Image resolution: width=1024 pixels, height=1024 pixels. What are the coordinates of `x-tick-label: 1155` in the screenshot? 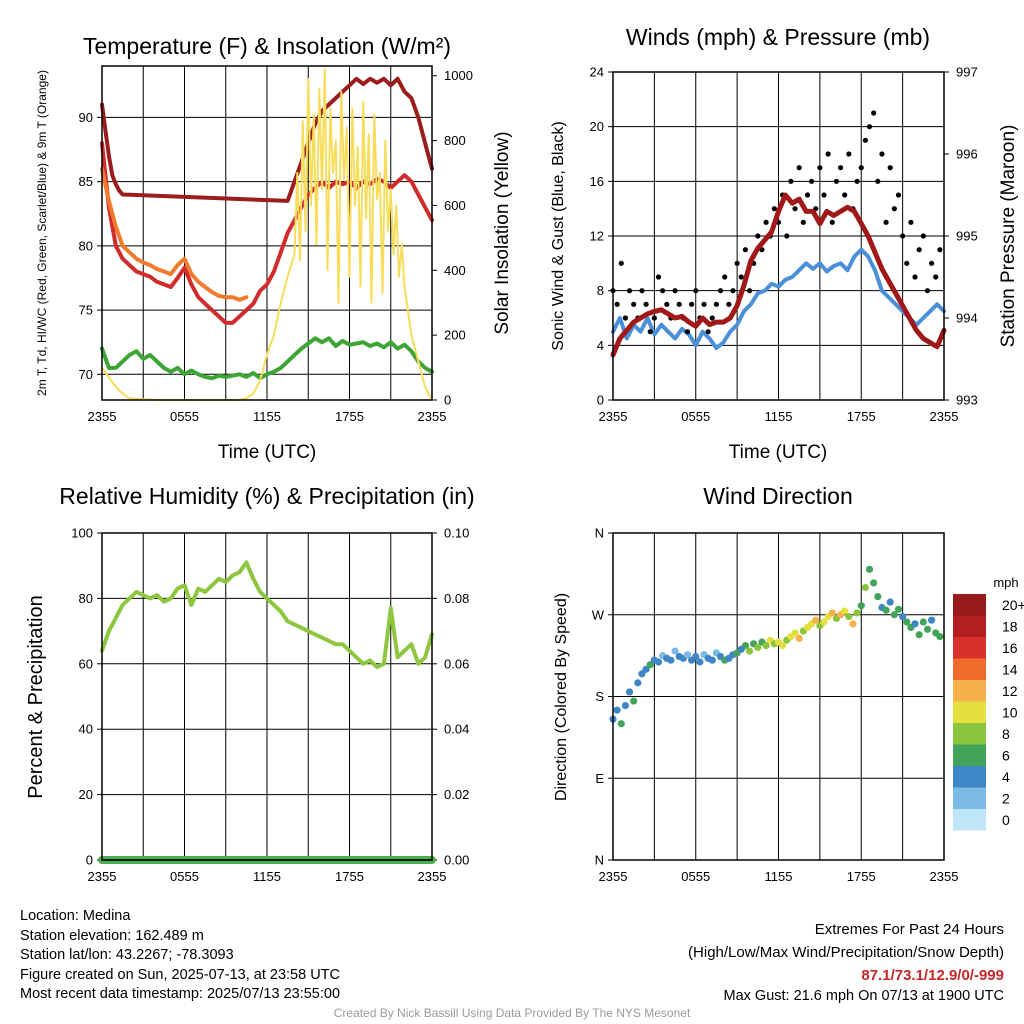 It's located at (267, 416).